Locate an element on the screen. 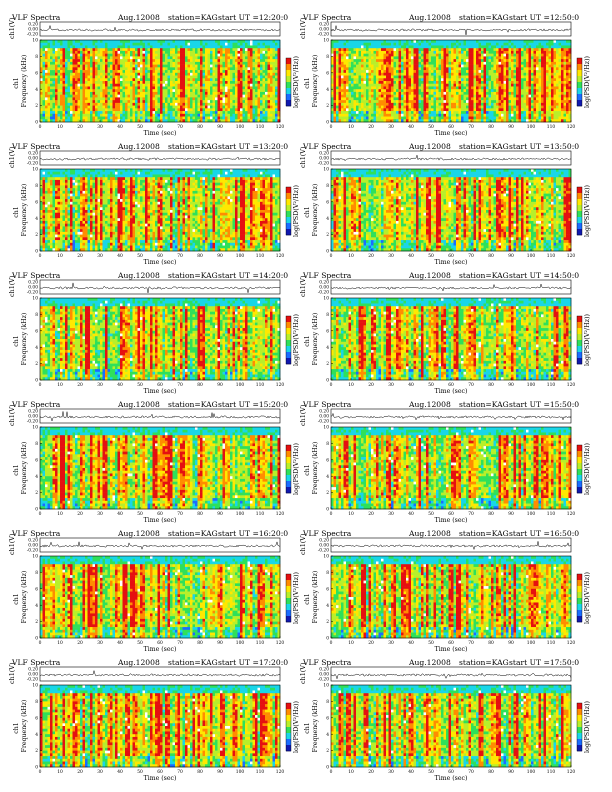  x-tick-label: 0 is located at coordinates (331, 127).